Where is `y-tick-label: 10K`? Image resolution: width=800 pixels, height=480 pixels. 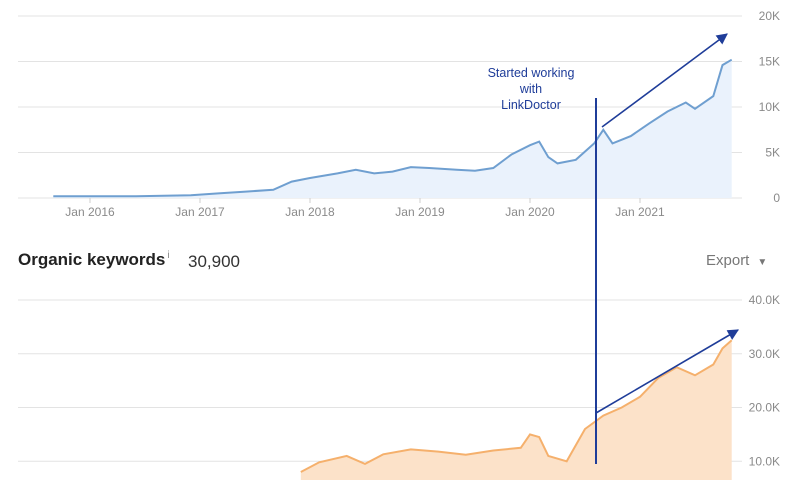 y-tick-label: 10K is located at coordinates (769, 107).